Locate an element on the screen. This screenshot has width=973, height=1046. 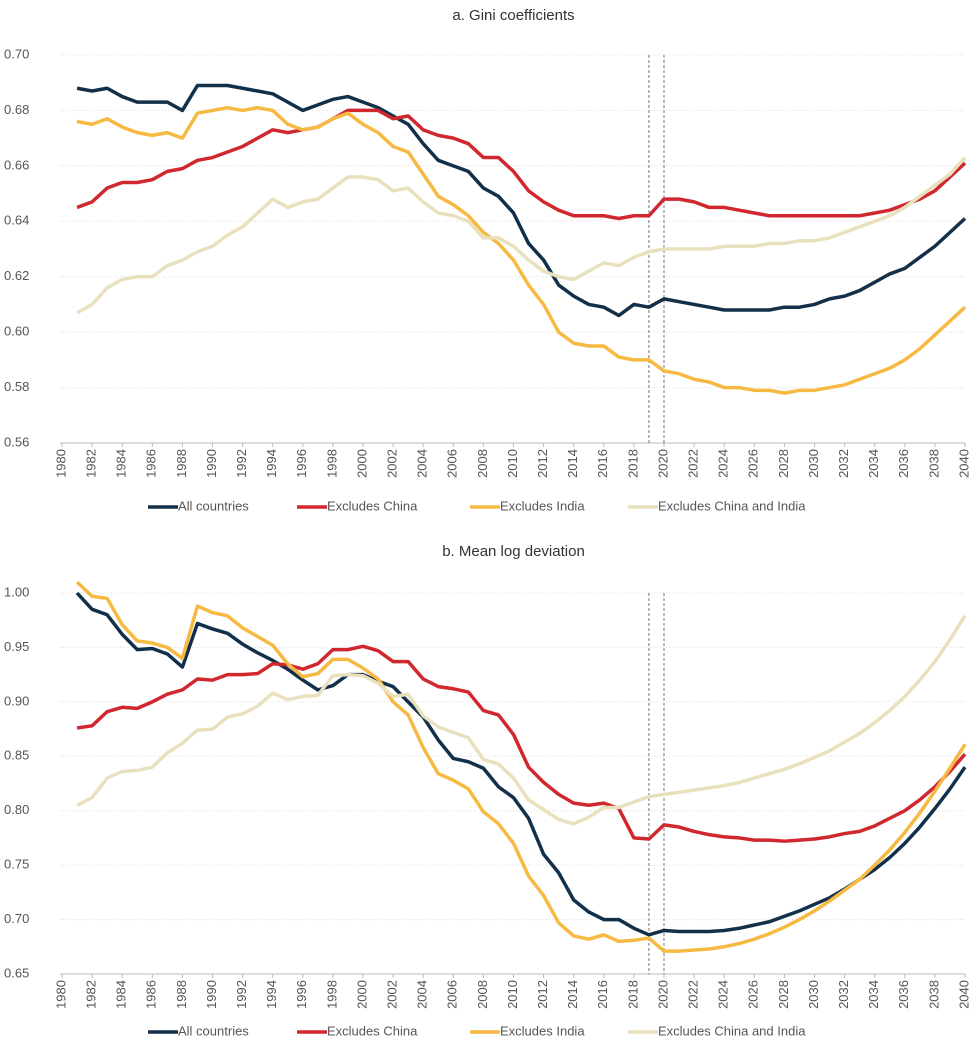
y-tick-label: 0.62 is located at coordinates (16, 275).